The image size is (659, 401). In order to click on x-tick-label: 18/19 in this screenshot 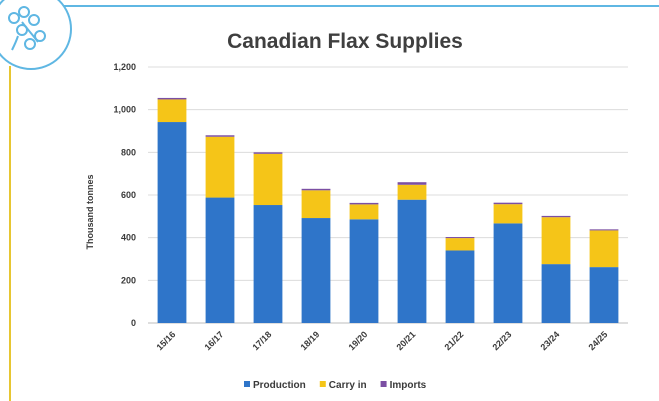, I will do `click(309, 340)`.